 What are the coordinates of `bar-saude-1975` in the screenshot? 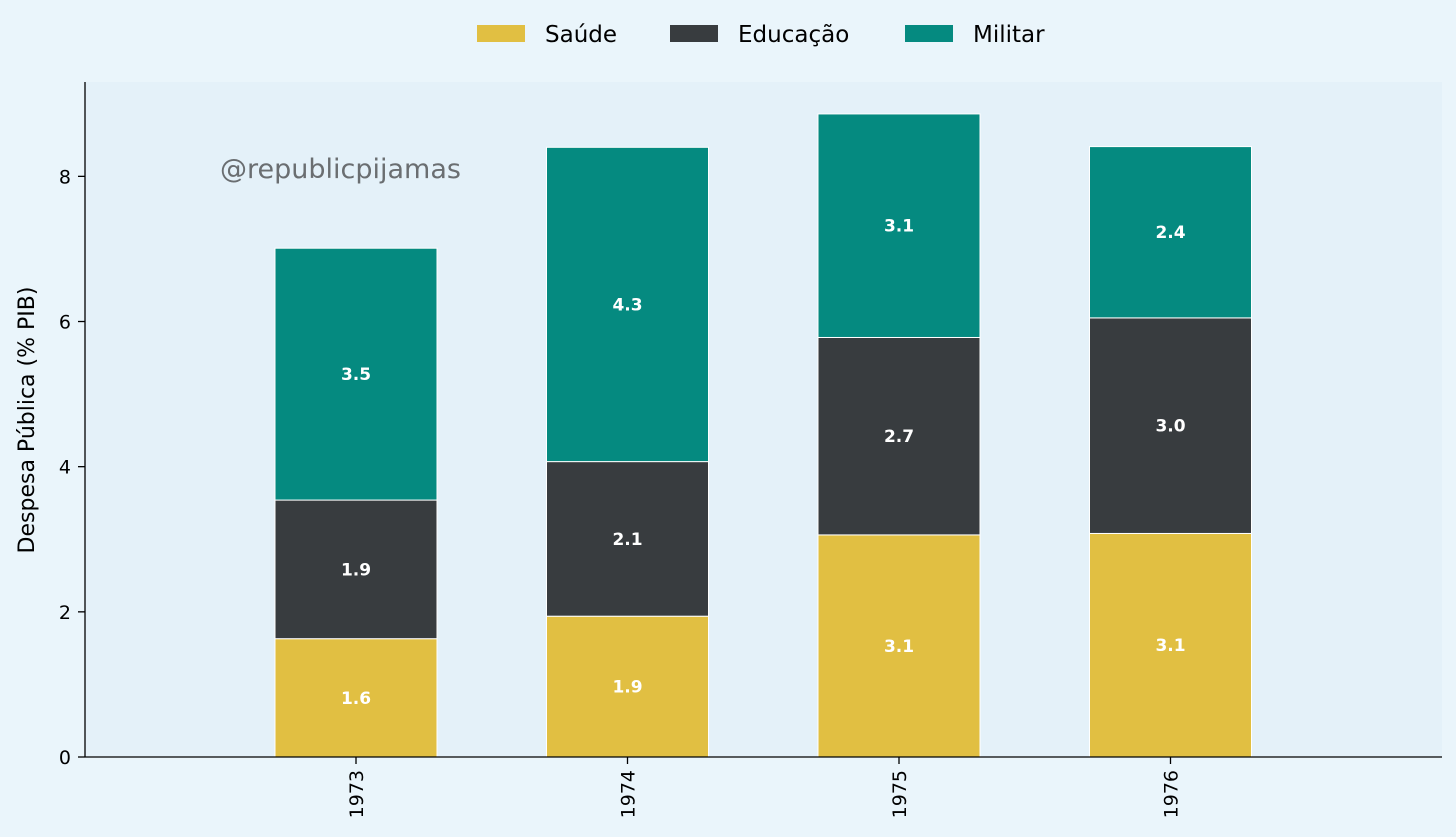 It's located at (899, 646).